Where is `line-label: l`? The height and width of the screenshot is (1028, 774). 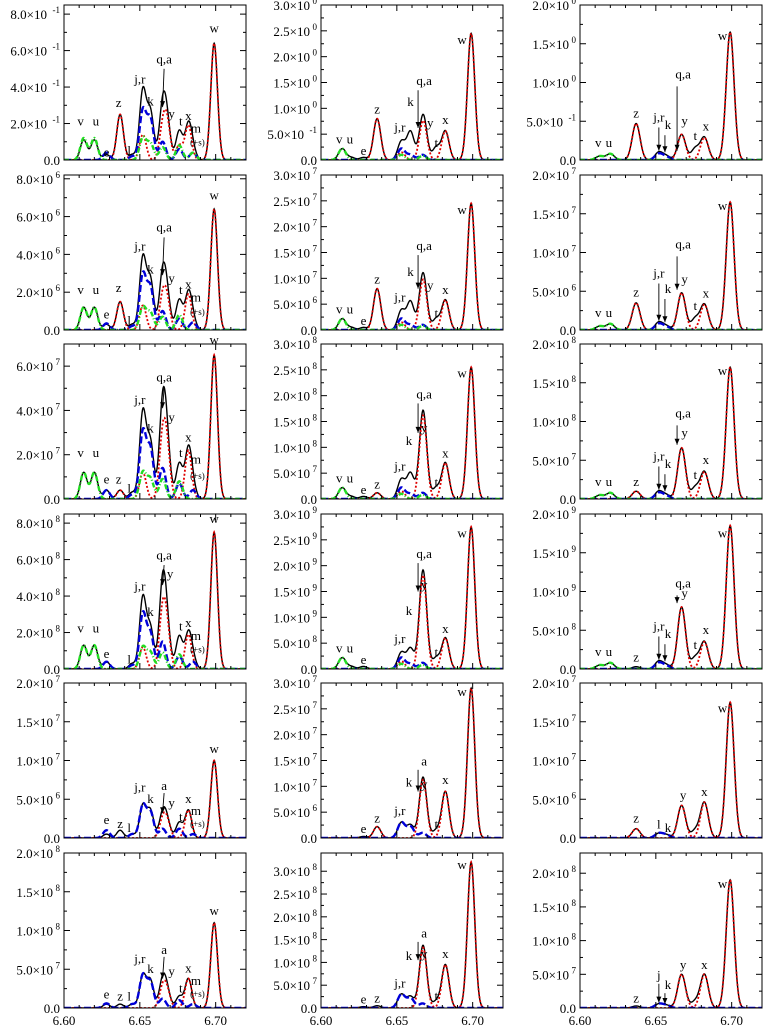
line-label: l is located at coordinates (129, 487).